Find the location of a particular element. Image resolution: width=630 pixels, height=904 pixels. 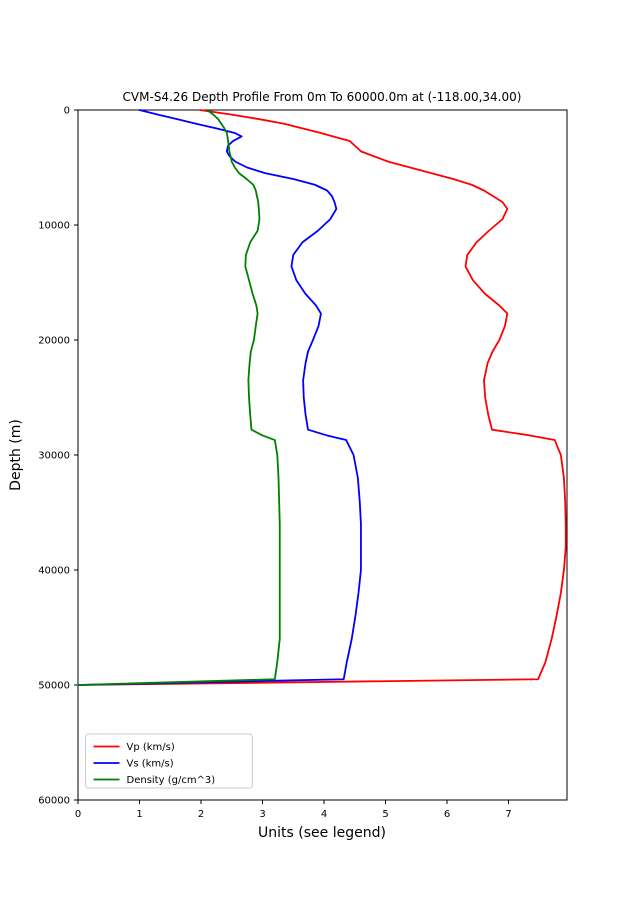

x-tick-label: 2 is located at coordinates (201, 814).